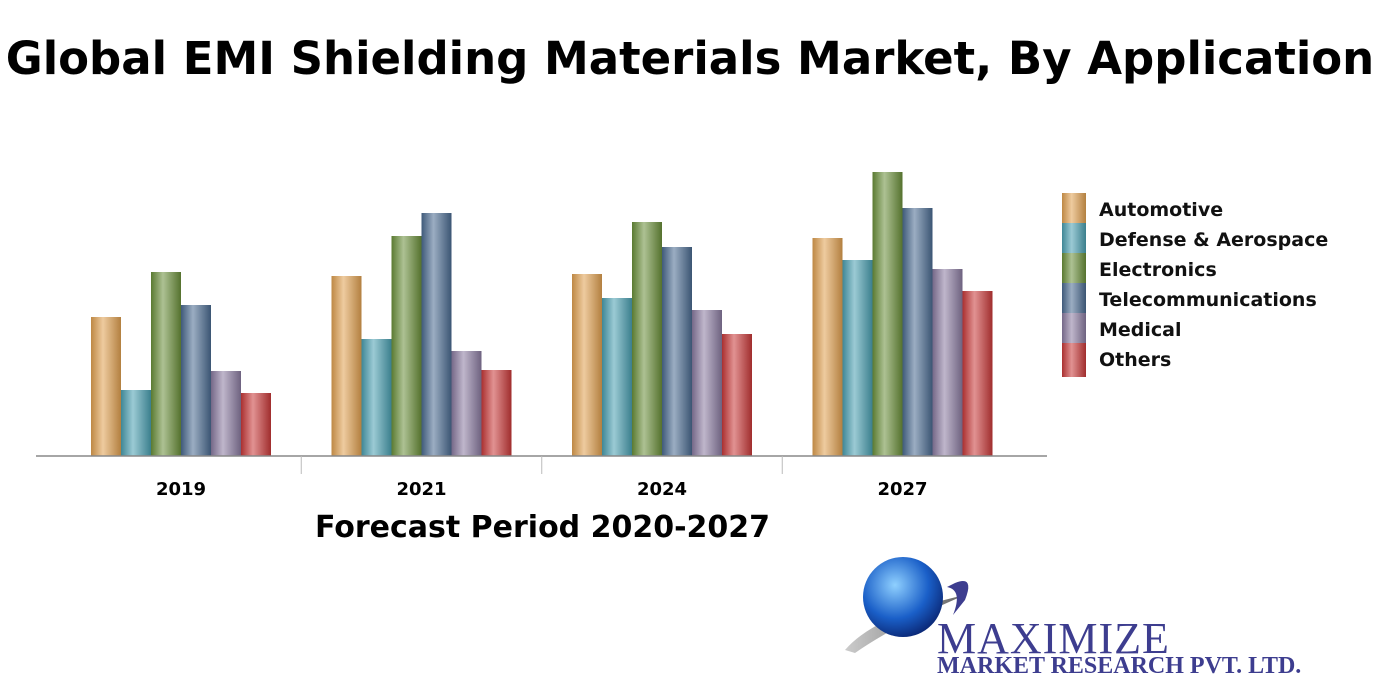 This screenshot has width=1380, height=681. Describe the element at coordinates (1140, 330) in the screenshot. I see `legend-label: Medical` at that location.